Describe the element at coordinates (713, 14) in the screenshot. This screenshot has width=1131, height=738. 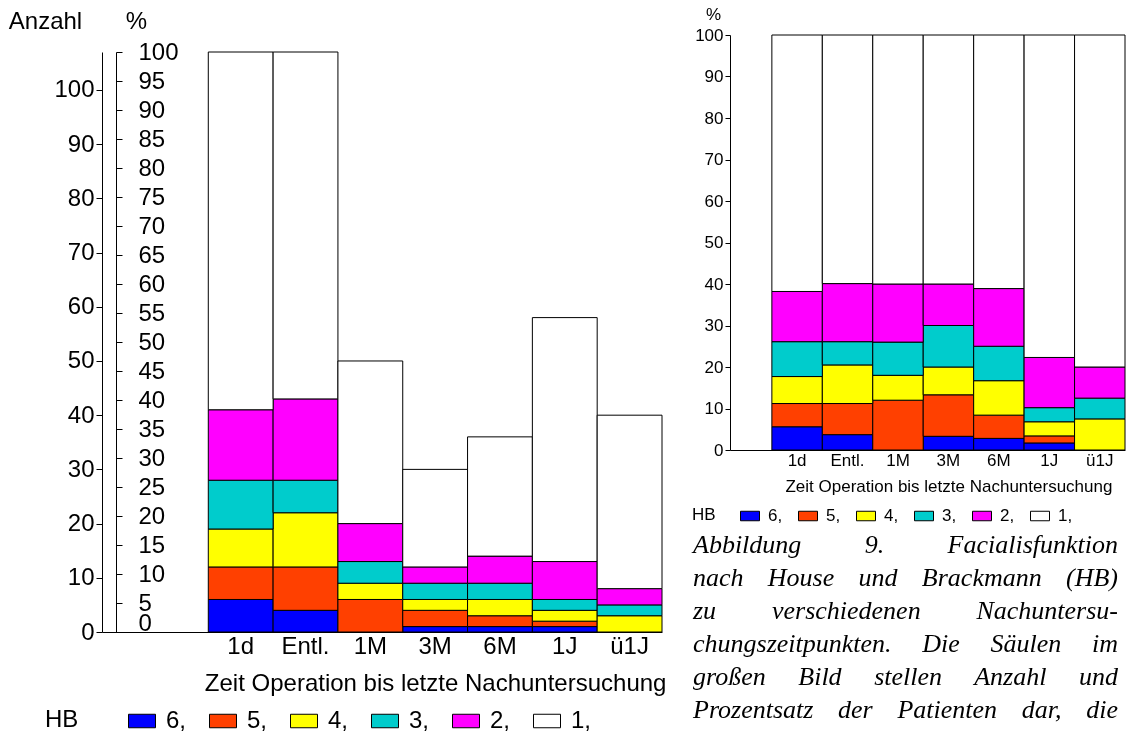
I see `y-axis-title: %` at that location.